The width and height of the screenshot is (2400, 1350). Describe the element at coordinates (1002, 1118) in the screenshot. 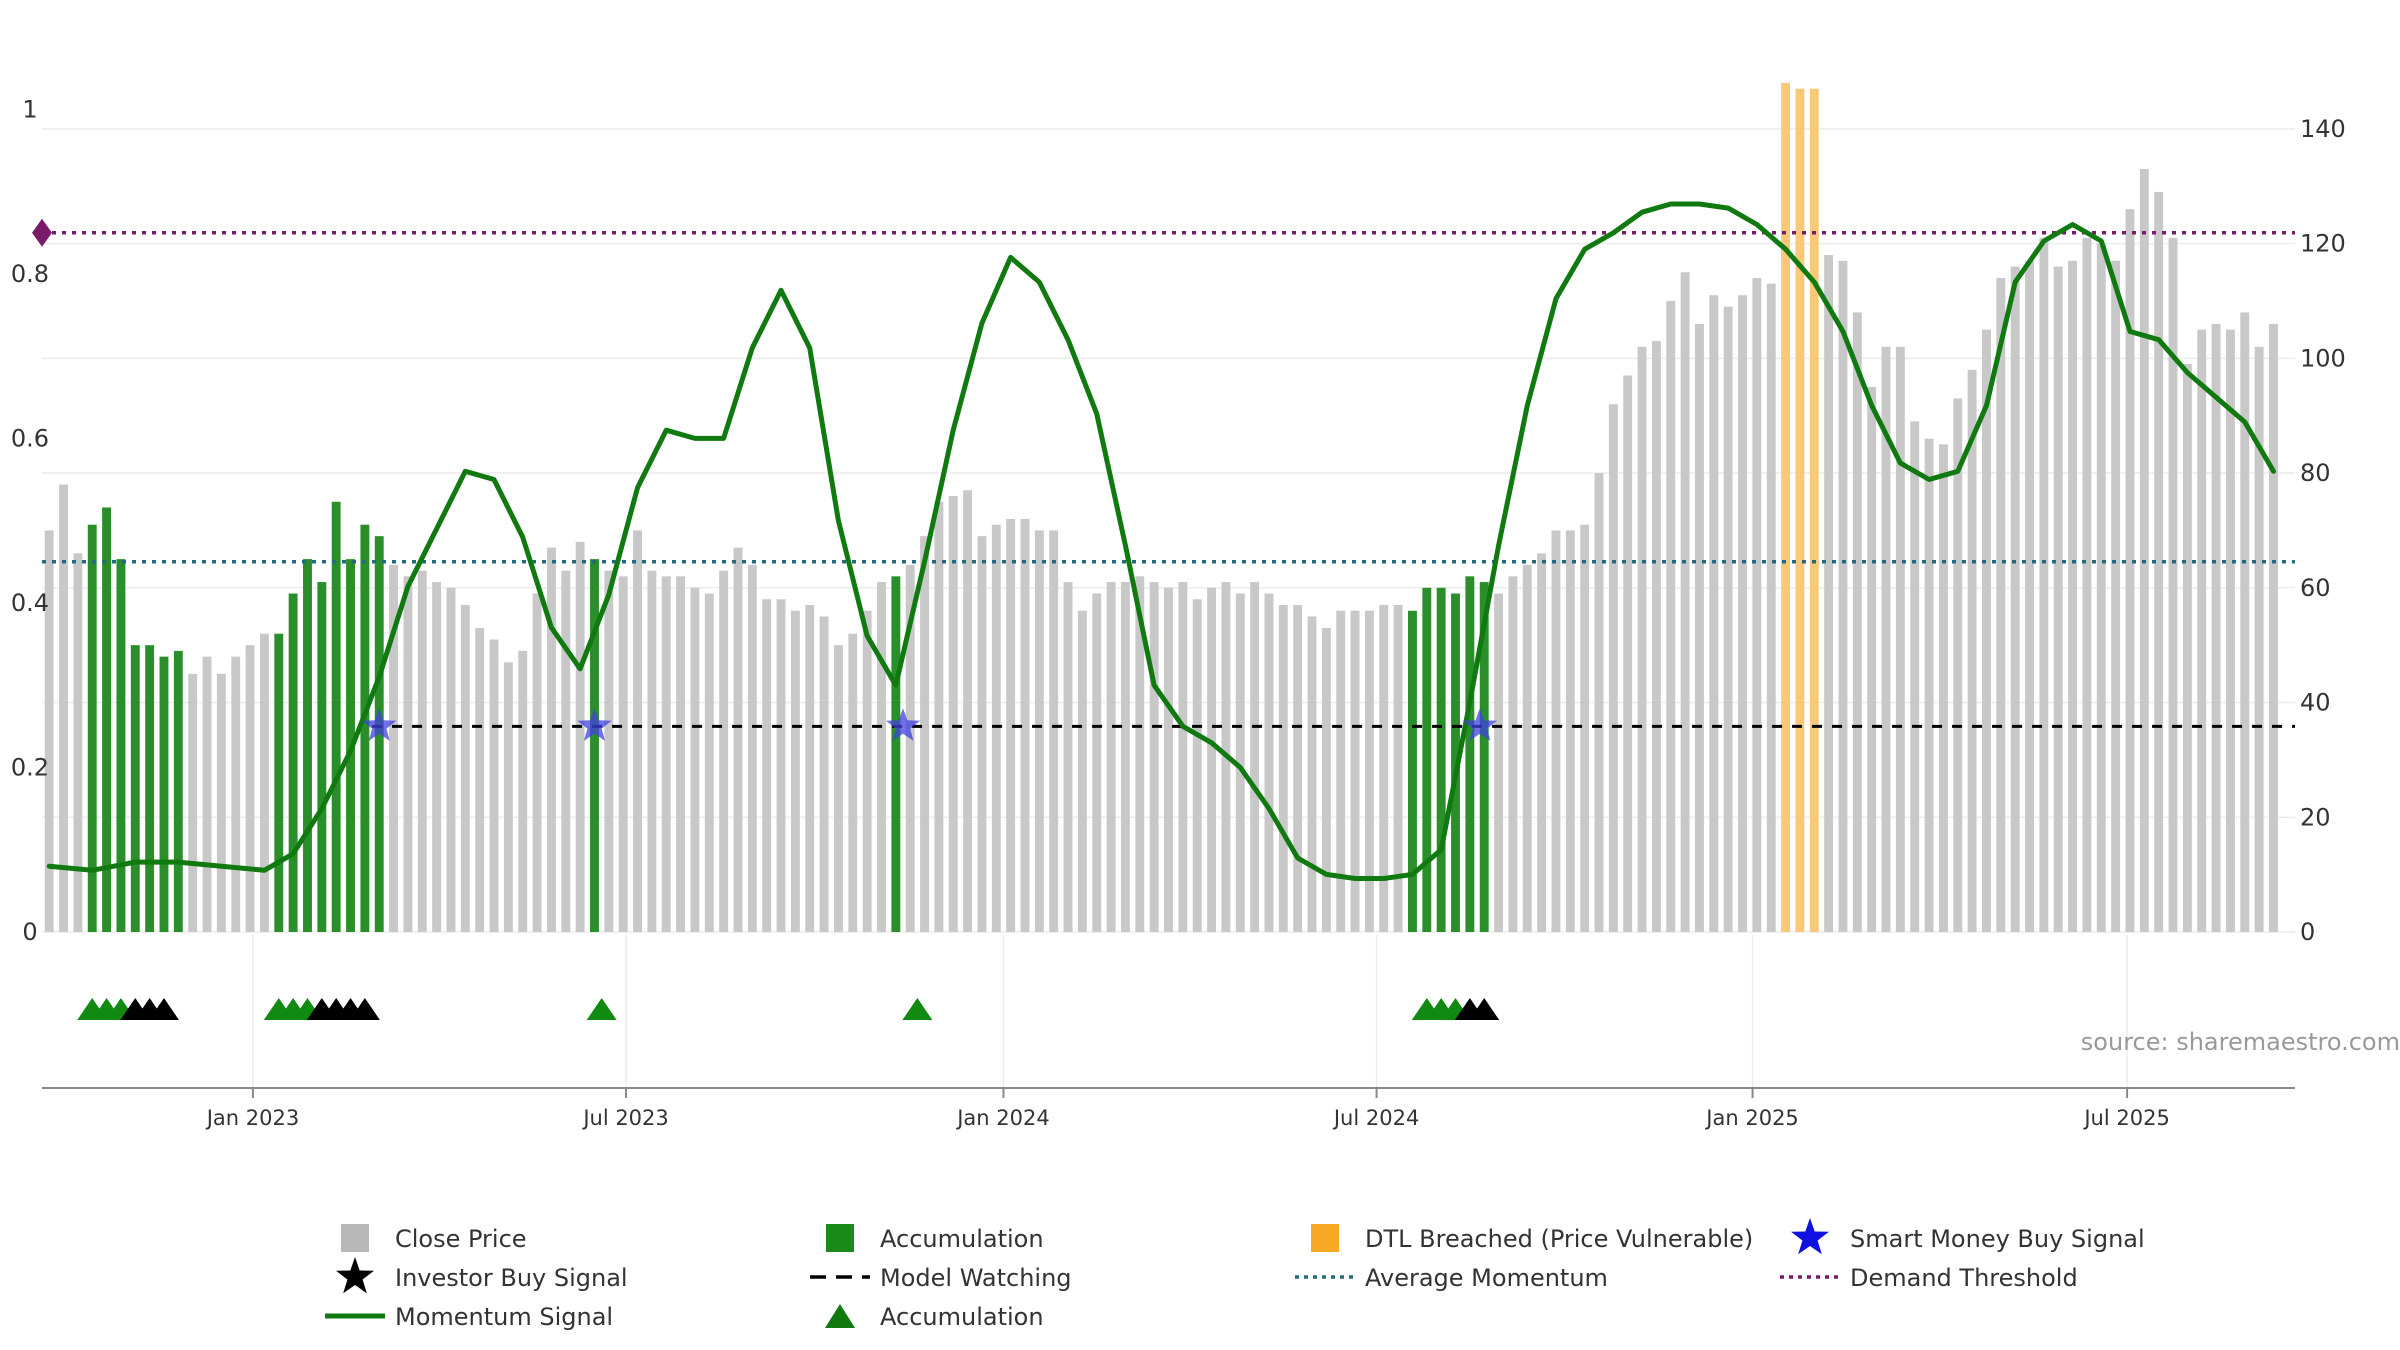

I see `x-axis-label-2: Jan 2024` at that location.